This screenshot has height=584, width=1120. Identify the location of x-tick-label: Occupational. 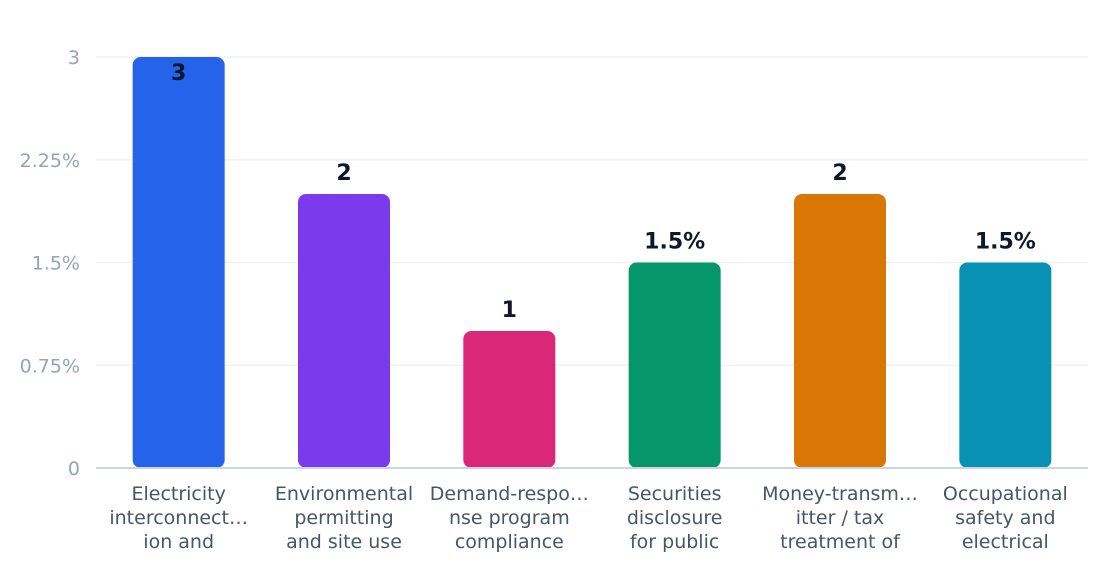
(1005, 494).